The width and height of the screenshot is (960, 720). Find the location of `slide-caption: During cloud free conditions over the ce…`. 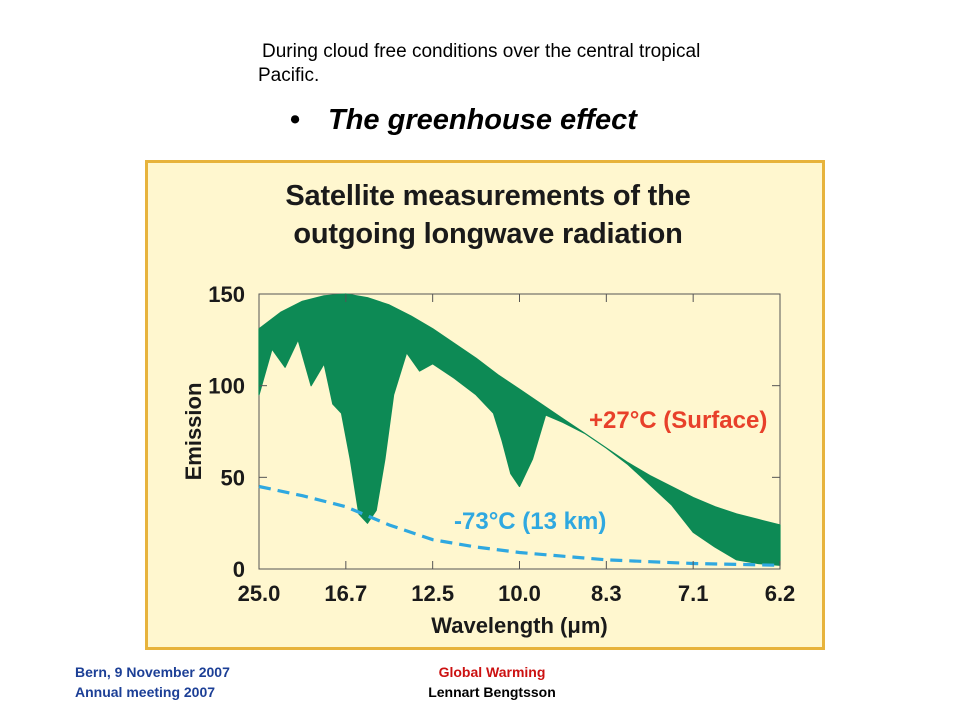

slide-caption: During cloud free conditions over the ce… is located at coordinates (538, 64).